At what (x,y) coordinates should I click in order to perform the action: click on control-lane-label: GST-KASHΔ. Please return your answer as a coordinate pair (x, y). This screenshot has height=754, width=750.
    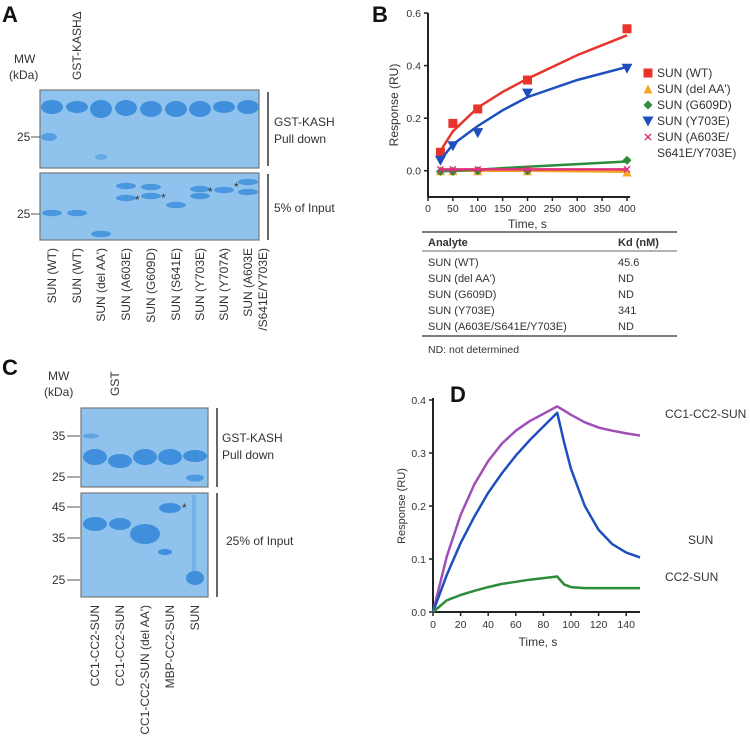
    Looking at the image, I should click on (77, 45).